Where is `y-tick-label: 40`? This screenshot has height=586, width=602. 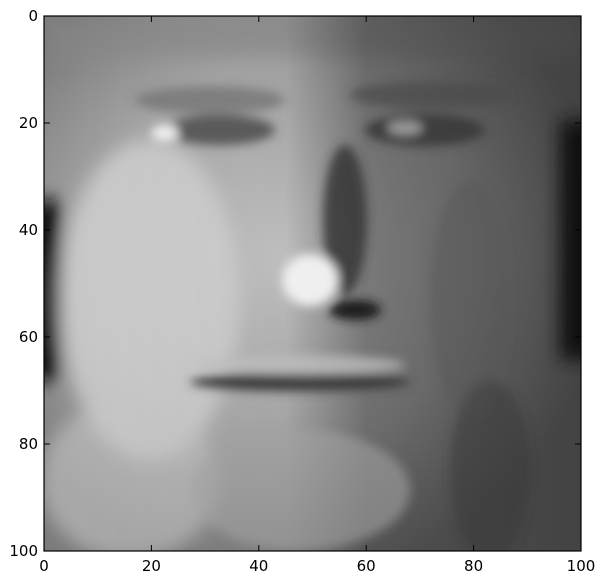 y-tick-label: 40 is located at coordinates (28, 230).